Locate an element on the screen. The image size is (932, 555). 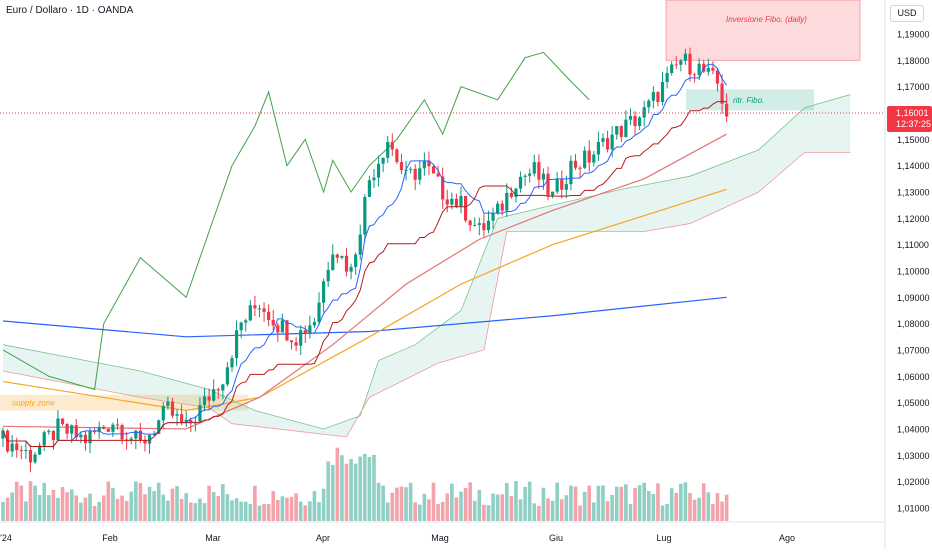
x-tick-label: Giu is located at coordinates (556, 538).